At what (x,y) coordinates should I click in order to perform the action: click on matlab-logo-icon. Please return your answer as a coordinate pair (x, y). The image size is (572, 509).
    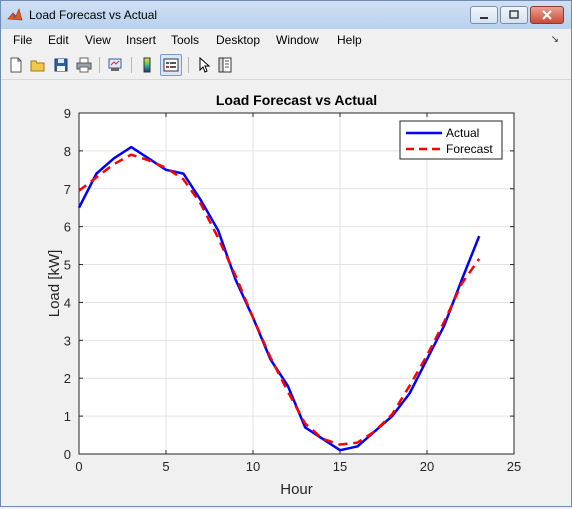
    Looking at the image, I should click on (15, 14).